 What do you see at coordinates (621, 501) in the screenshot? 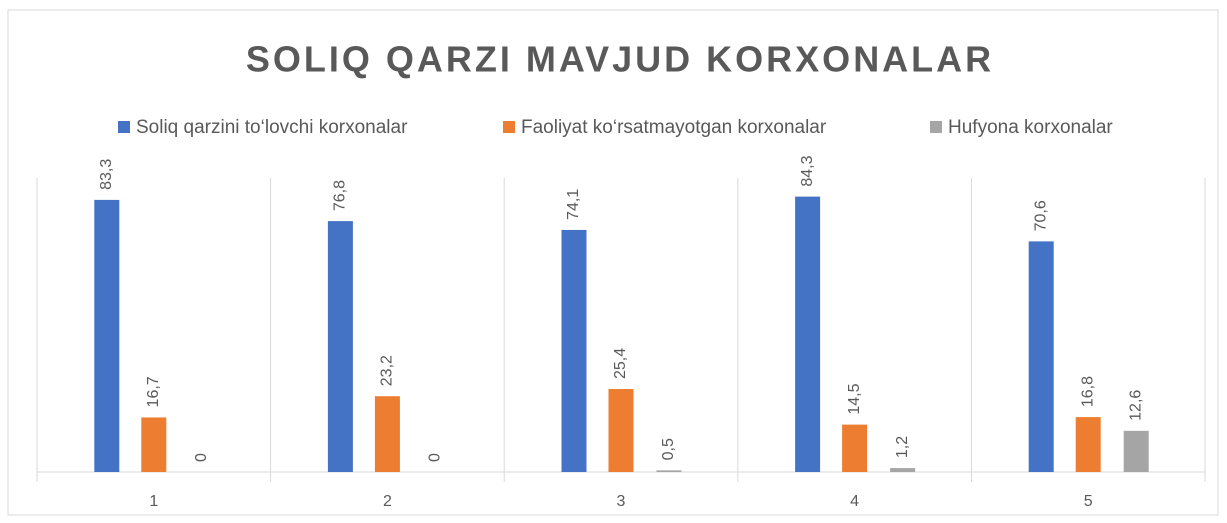
I see `x-tick-label: 3` at bounding box center [621, 501].